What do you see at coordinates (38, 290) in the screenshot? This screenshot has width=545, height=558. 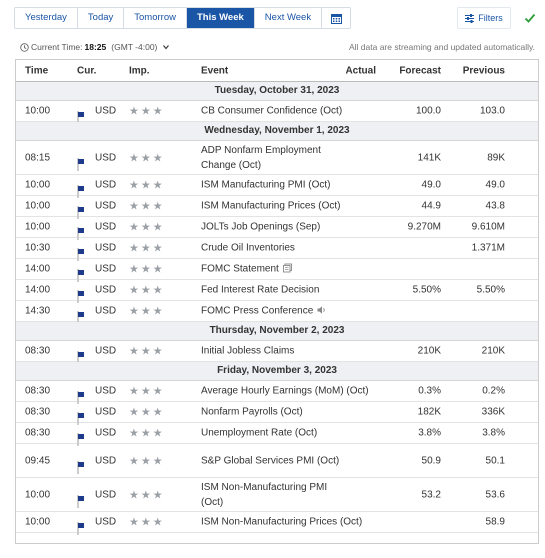 I see `event-time: 14:00` at bounding box center [38, 290].